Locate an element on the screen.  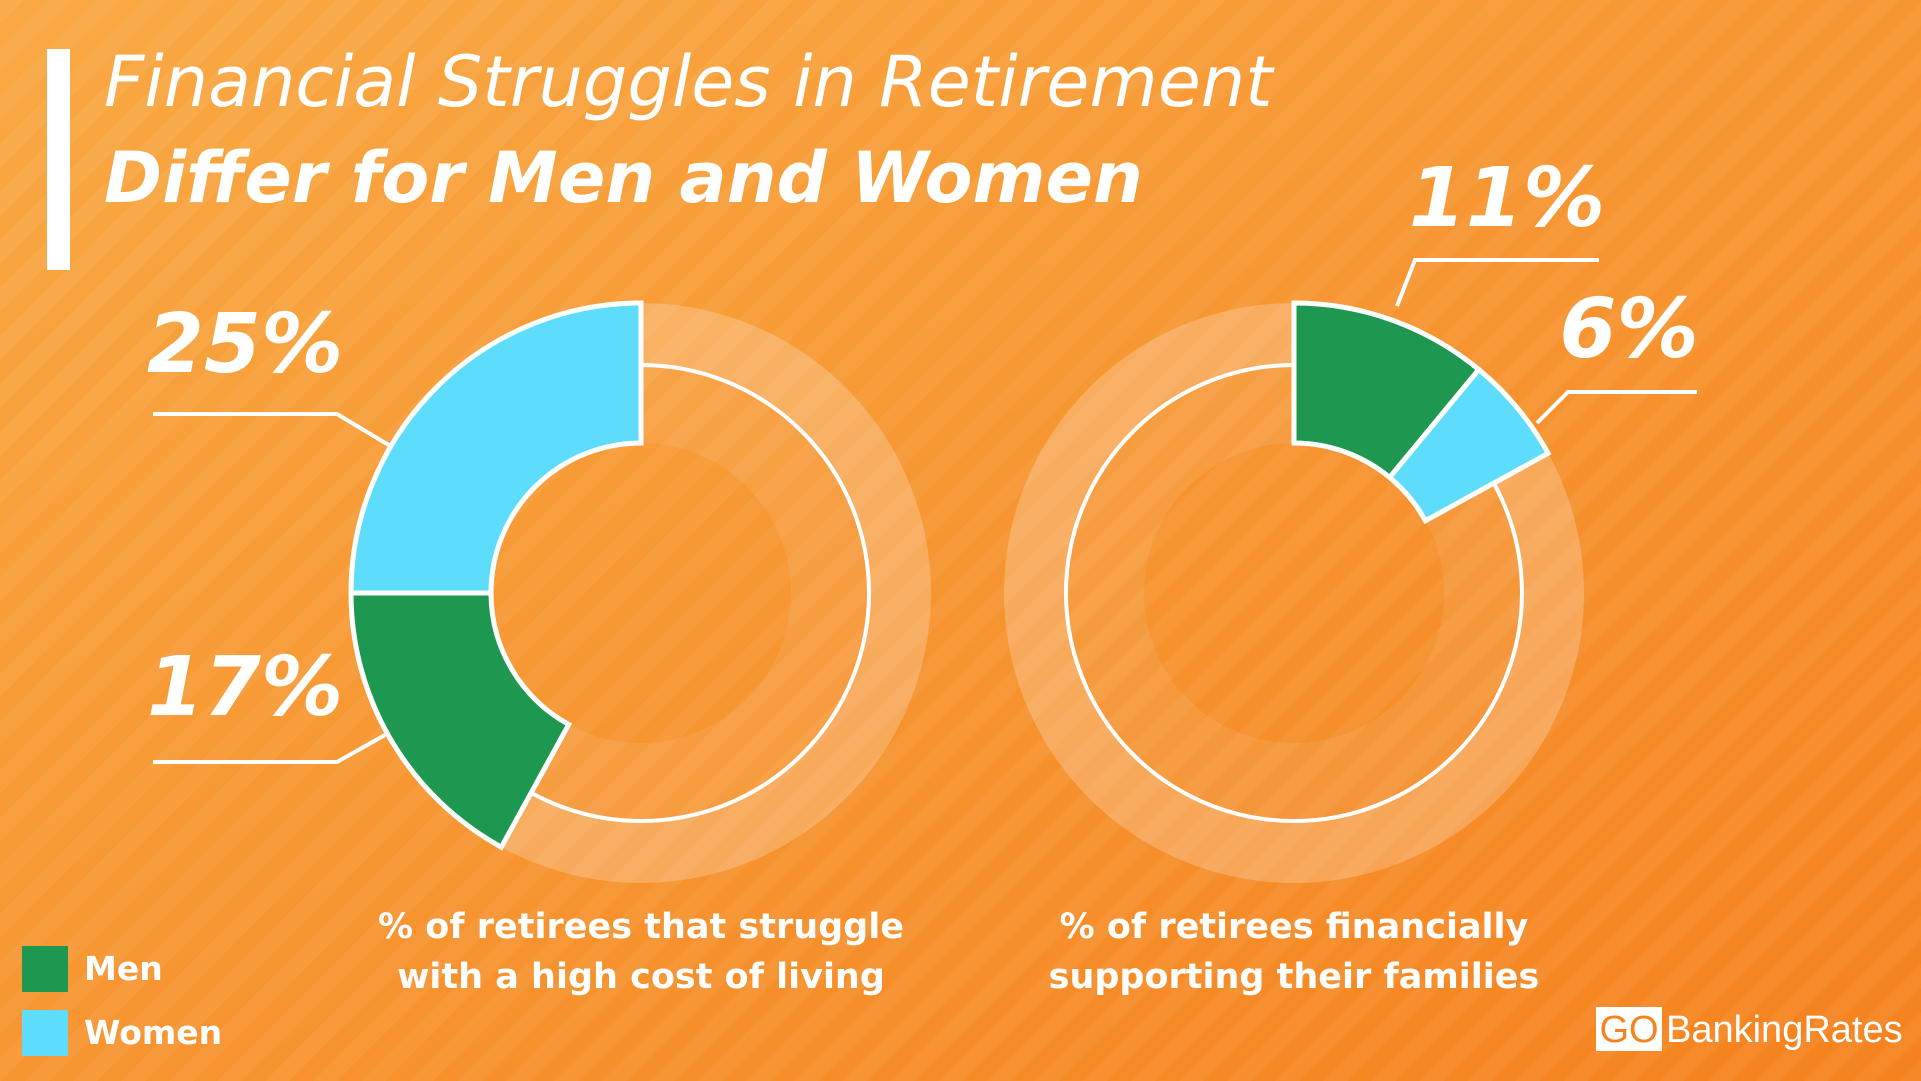
brand-box is located at coordinates (1629, 1029).